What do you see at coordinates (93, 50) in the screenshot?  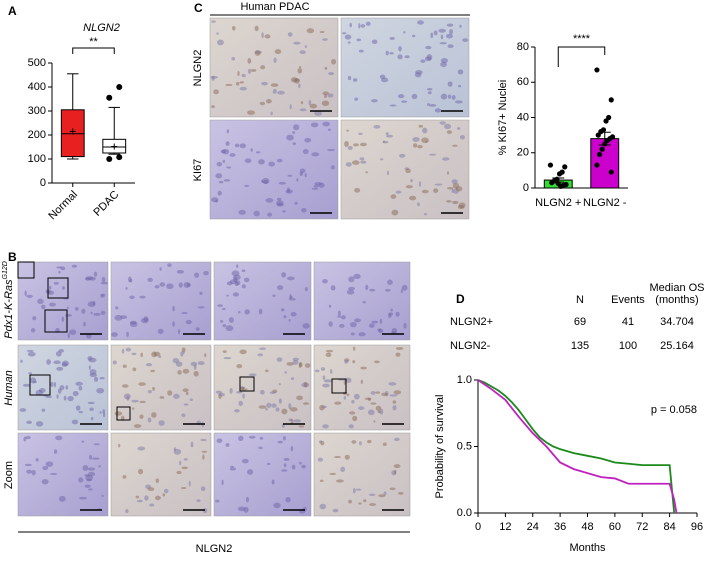 I see `bracket` at bounding box center [93, 50].